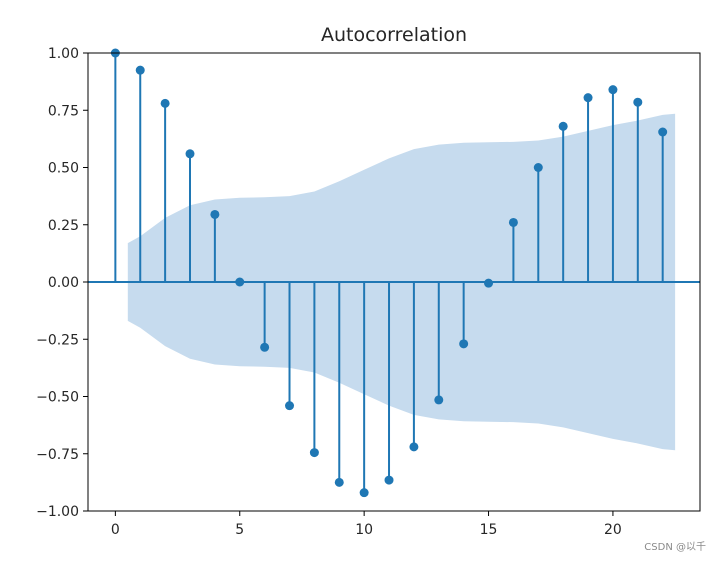  Describe the element at coordinates (57, 398) in the screenshot. I see `y-tick-label-6: −0.50` at that location.